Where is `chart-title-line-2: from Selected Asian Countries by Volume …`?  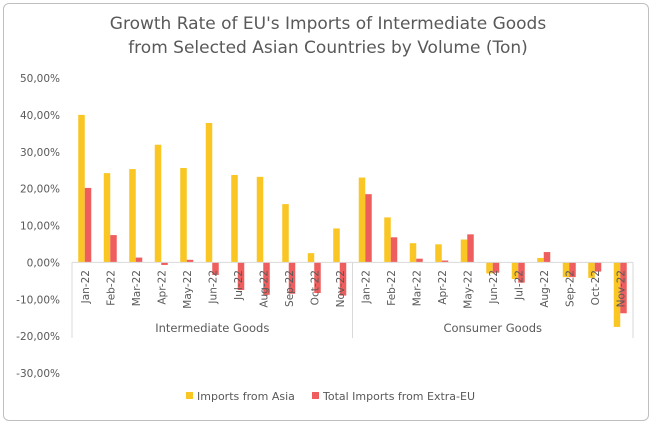
chart-title-line-2: from Selected Asian Countries by Volume … is located at coordinates (328, 48).